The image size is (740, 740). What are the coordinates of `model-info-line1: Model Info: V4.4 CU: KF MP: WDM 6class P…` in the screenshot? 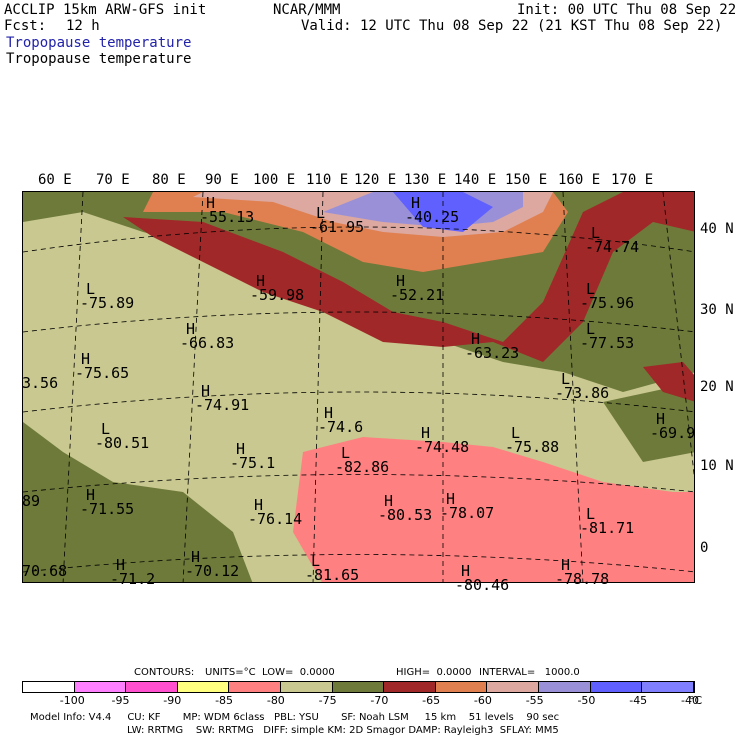 It's located at (295, 717).